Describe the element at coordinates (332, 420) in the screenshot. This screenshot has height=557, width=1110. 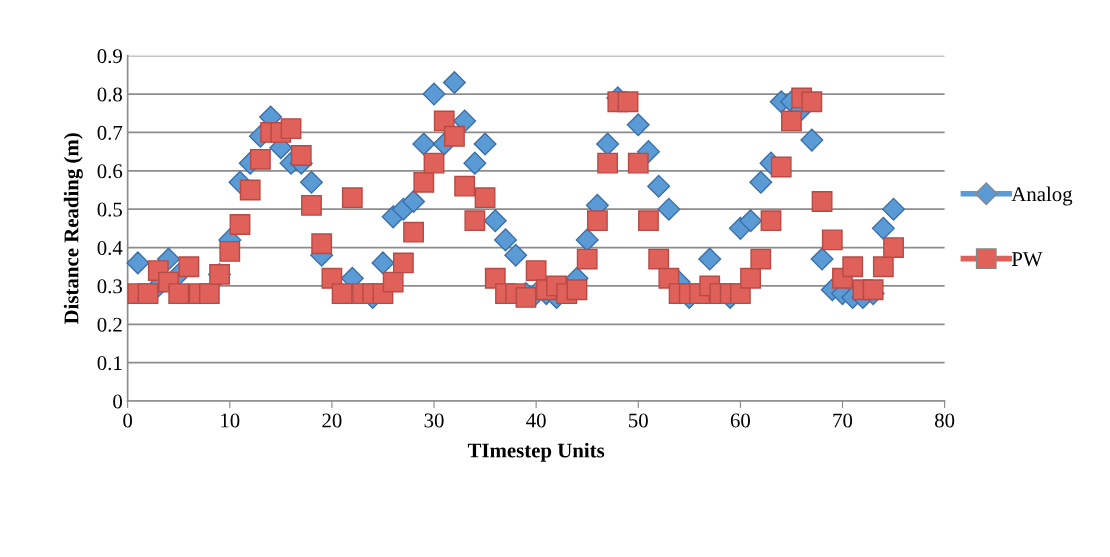
I see `x-tick-label: 20` at that location.